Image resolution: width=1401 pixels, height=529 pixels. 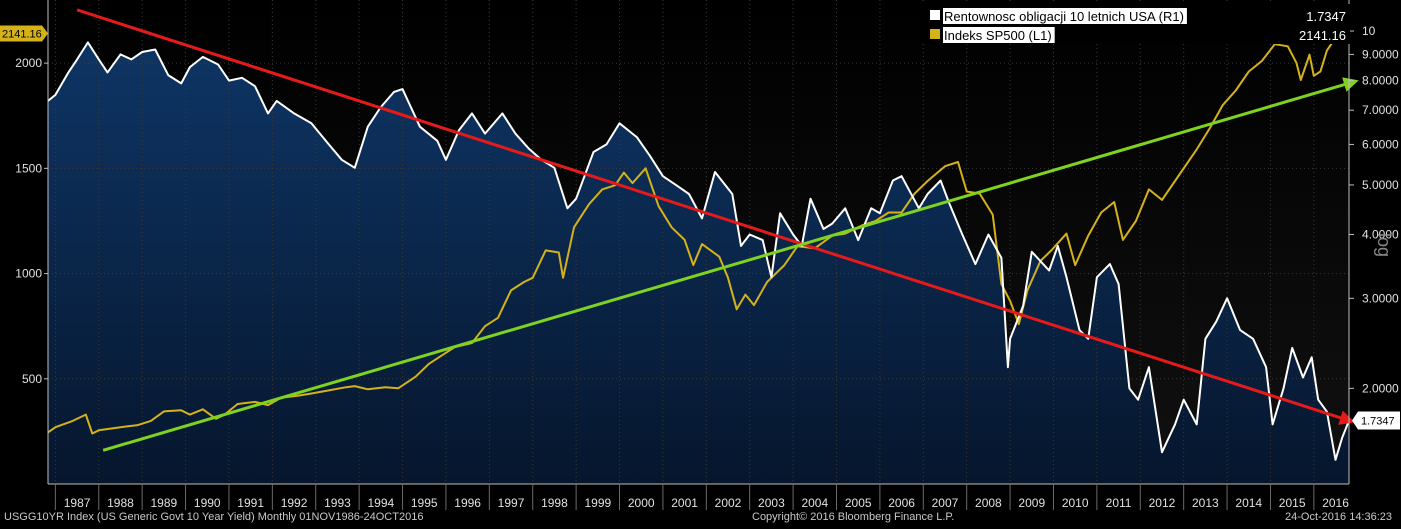 I want to click on right-tick-label: 10, so click(x=1369, y=31).